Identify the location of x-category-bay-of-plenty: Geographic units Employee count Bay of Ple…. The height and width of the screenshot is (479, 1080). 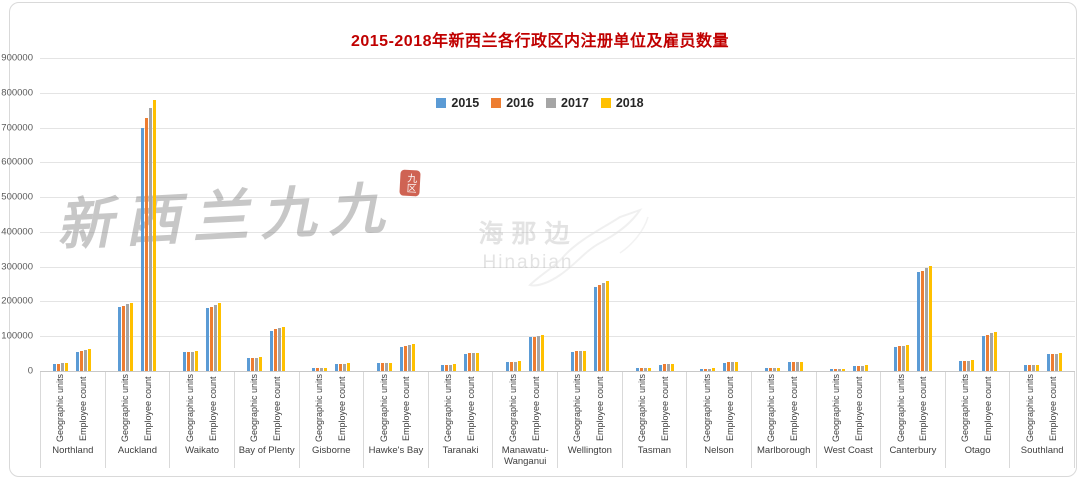
(267, 420).